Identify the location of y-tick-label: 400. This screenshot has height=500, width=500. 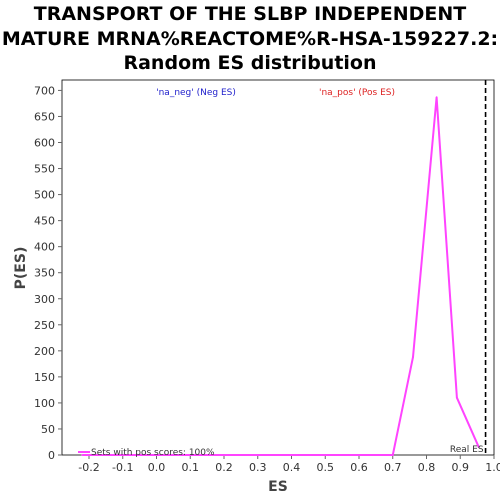
(44, 247).